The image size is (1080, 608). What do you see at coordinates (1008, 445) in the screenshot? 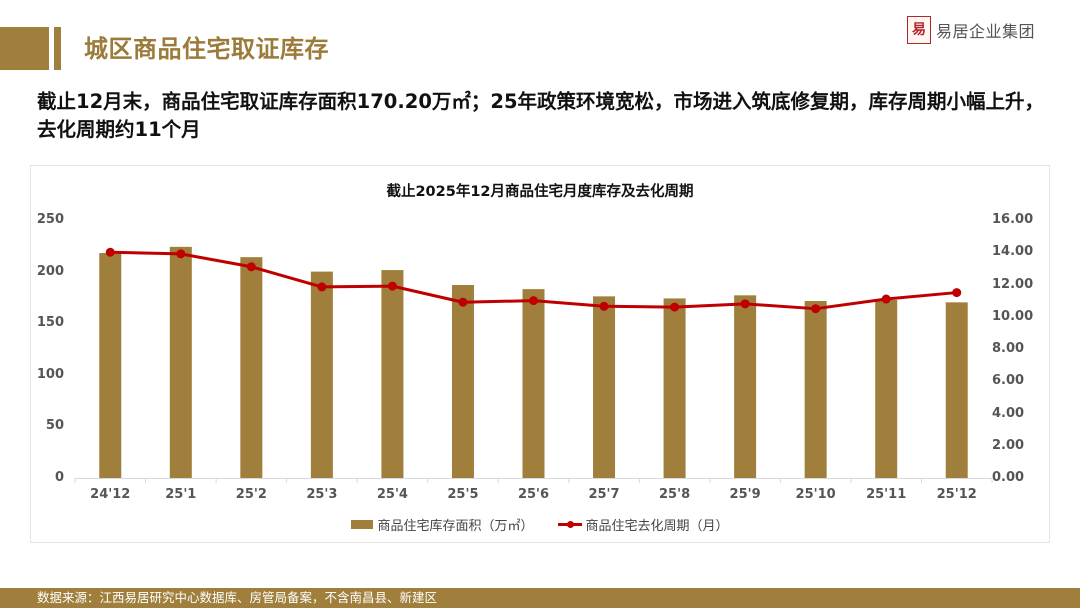
I see `right-axis-tick-label: 2.00` at bounding box center [1008, 445].